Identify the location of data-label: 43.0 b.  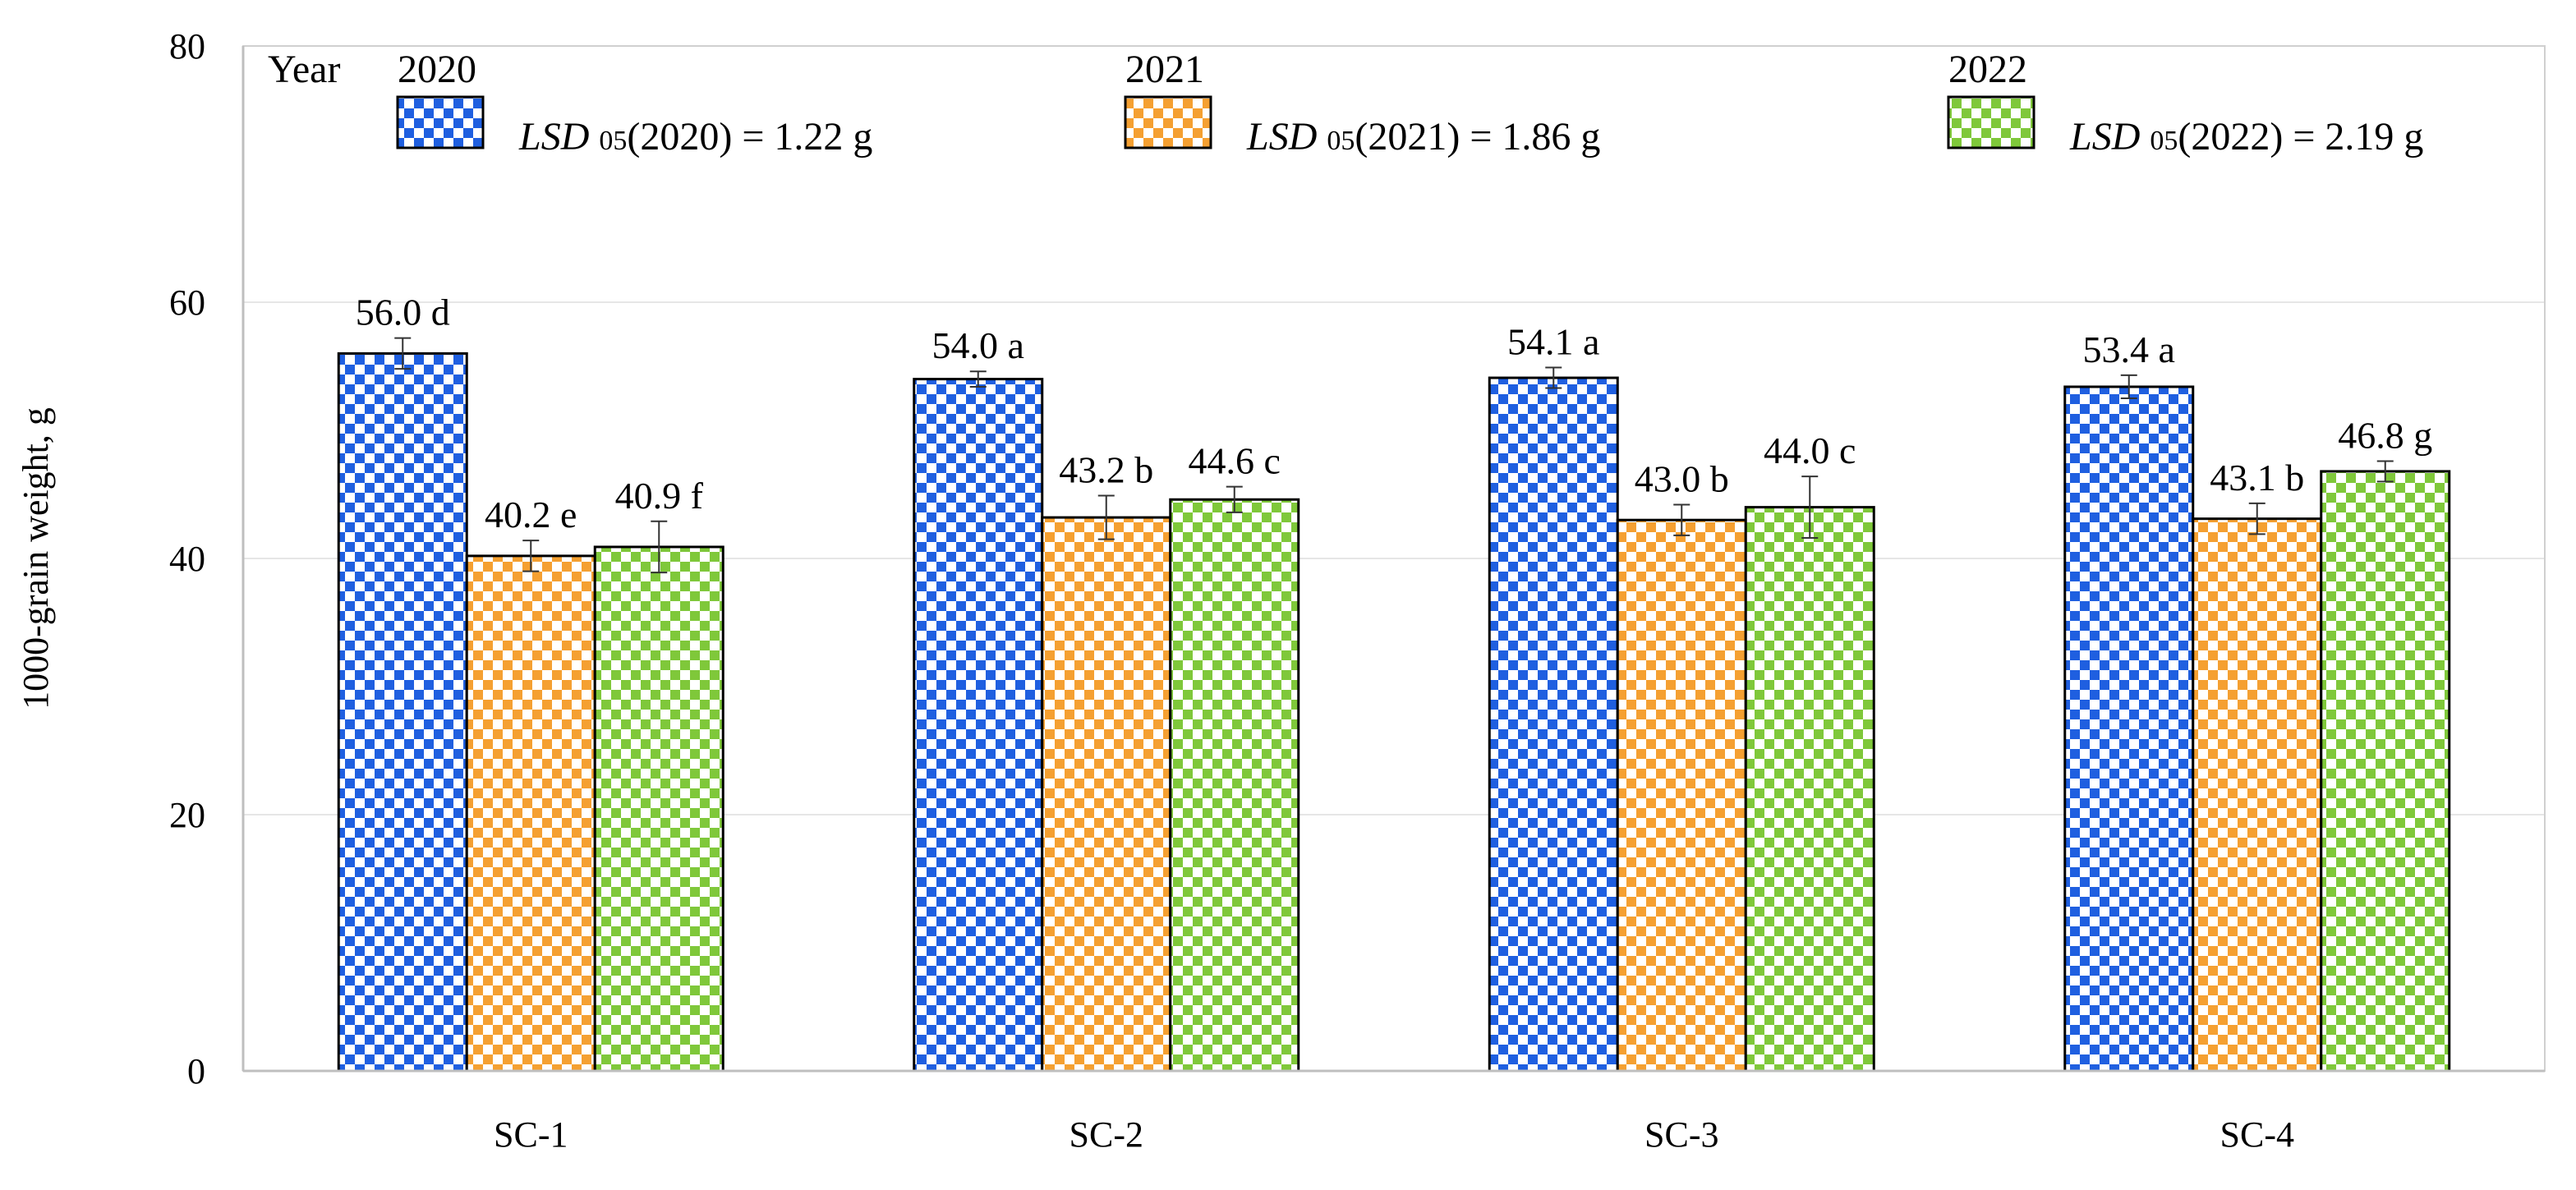
(1682, 478).